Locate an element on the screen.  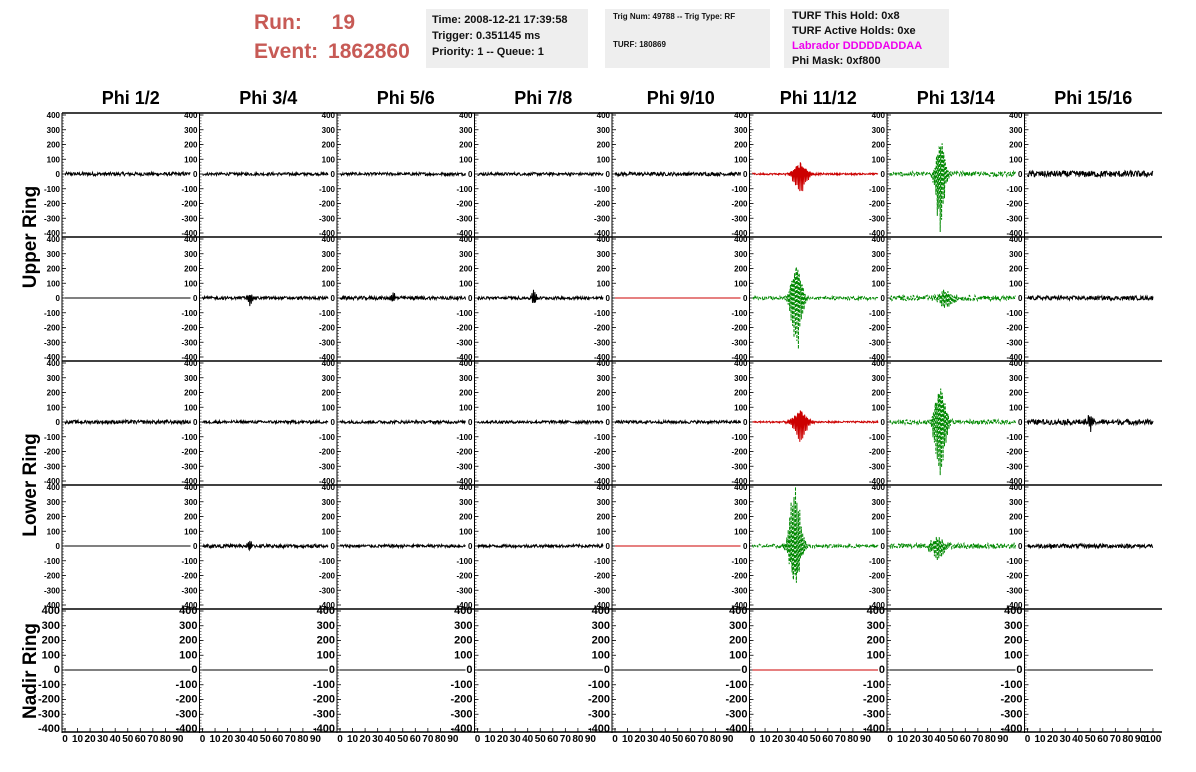
waveform-trace-r2-c7 is located at coordinates (952, 299).